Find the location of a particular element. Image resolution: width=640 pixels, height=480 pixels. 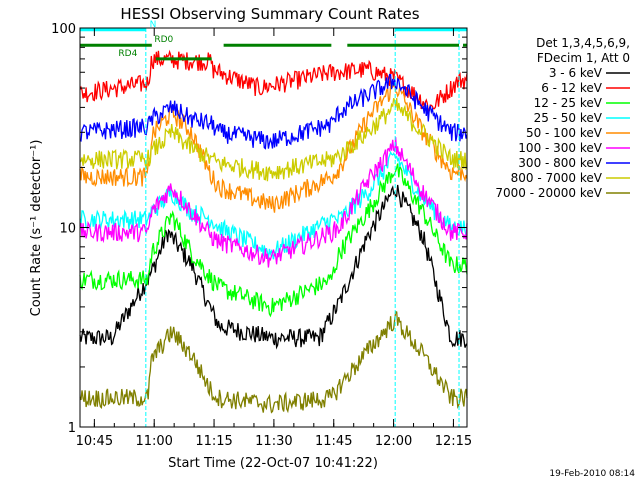

x-axis-label: Start Time (22-Oct-07 10:41:22) is located at coordinates (273, 463).